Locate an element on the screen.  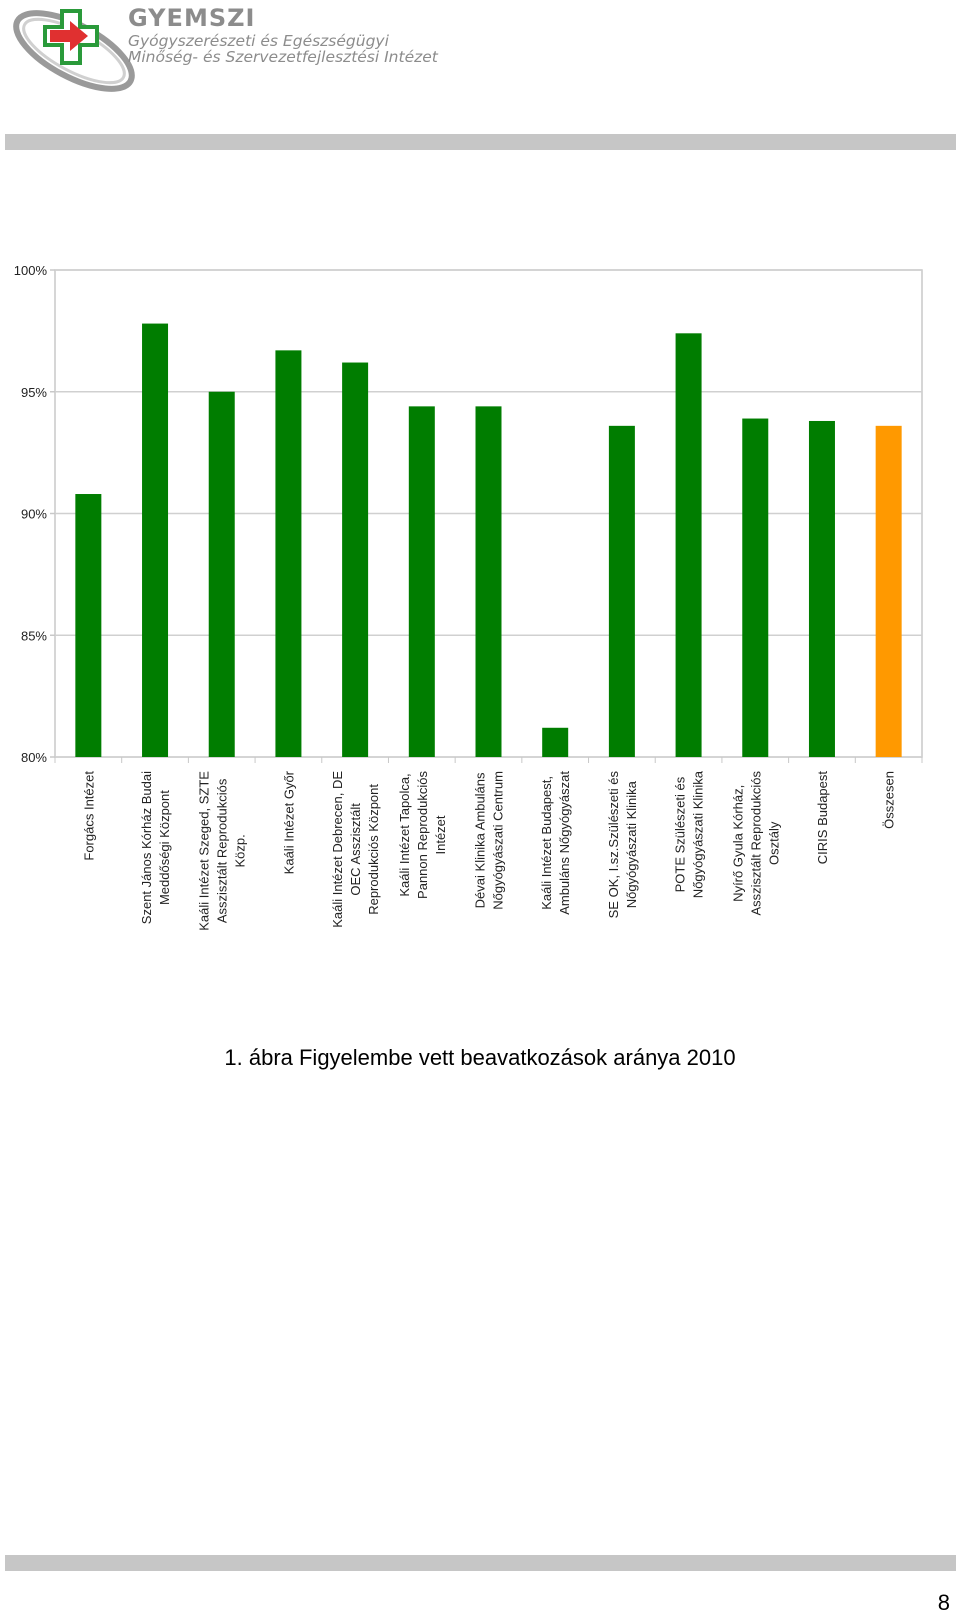
x-category-label-line: Meddőségi Központ is located at coordinates (164, 847).